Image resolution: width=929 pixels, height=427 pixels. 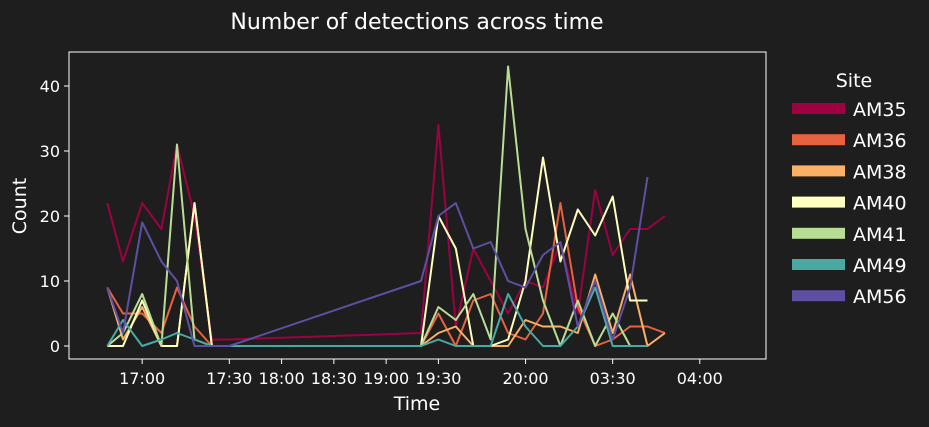 I want to click on x-tick-label: 03:30, so click(x=613, y=378).